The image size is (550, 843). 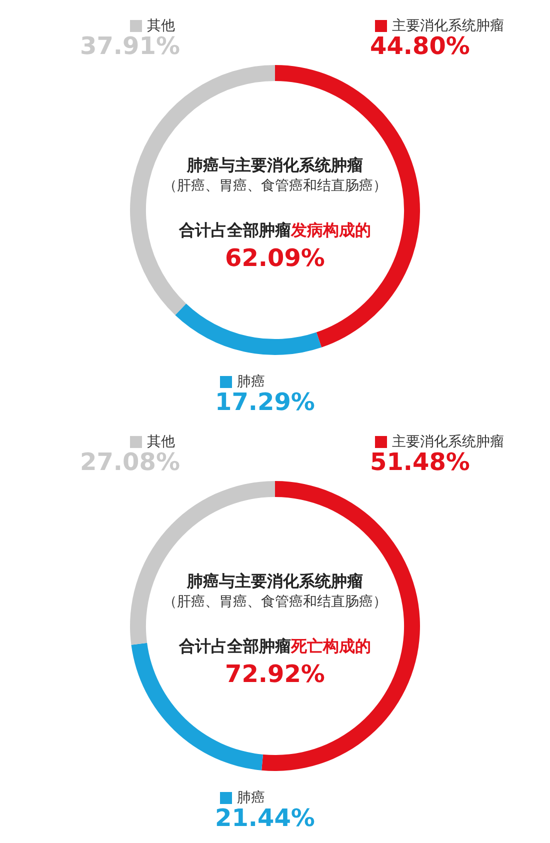 I want to click on text: 死亡构成的, so click(x=330, y=646).